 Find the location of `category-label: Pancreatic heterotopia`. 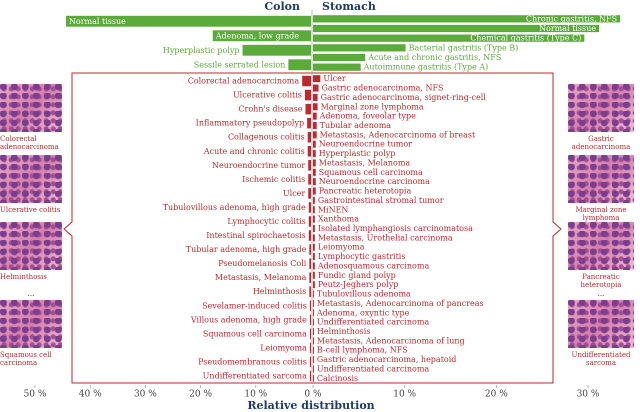

category-label: Pancreatic heterotopia is located at coordinates (365, 191).